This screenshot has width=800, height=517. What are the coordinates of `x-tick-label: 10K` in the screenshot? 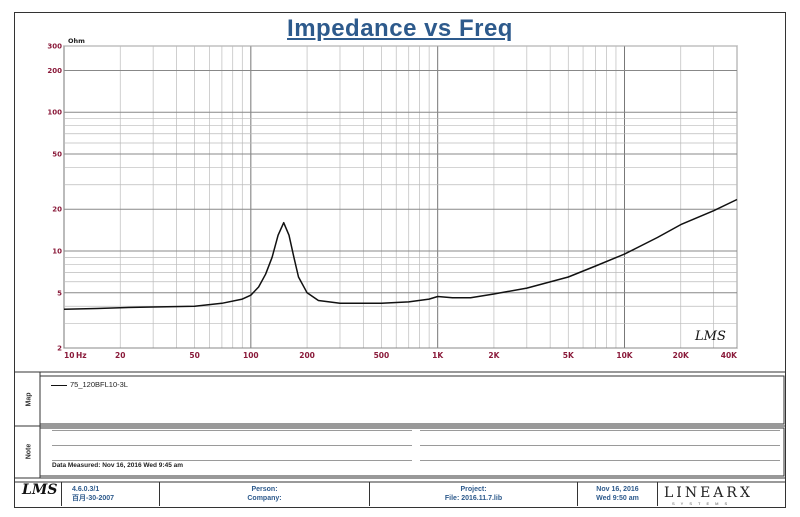 It's located at (624, 355).